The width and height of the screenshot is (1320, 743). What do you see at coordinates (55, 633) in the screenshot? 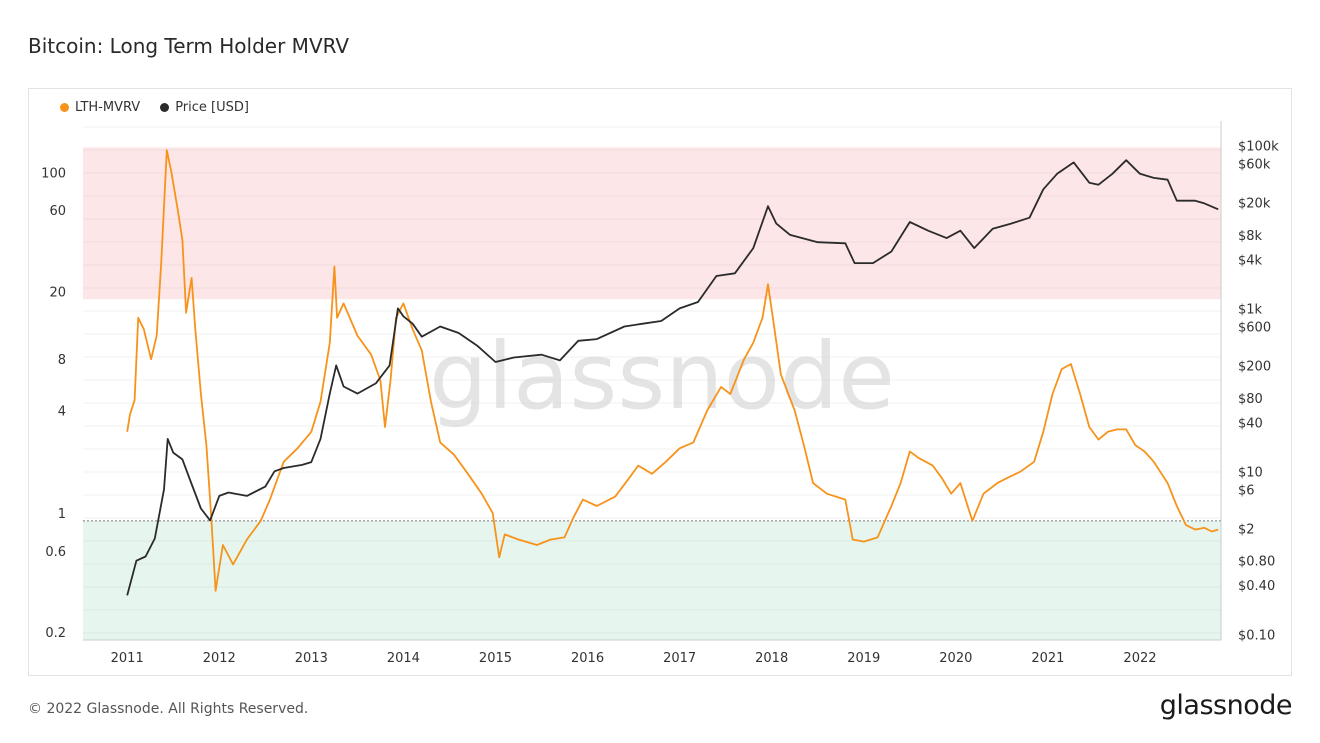
I see `left-tick-0.2: 0.2` at bounding box center [55, 633].